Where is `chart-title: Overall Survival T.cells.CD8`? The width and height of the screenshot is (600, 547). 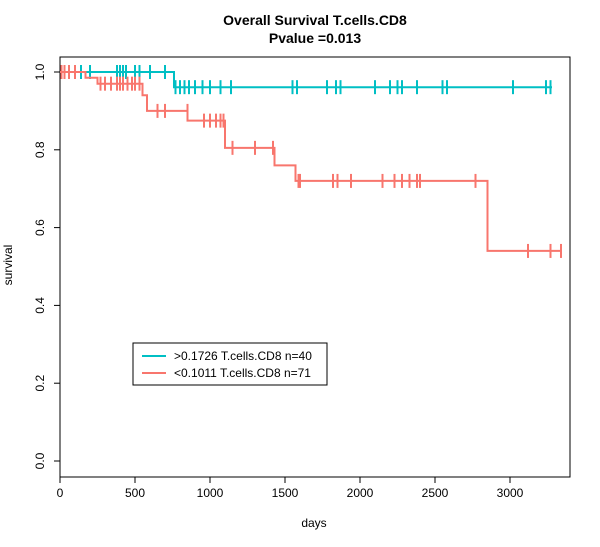 chart-title: Overall Survival T.cells.CD8 is located at coordinates (315, 20).